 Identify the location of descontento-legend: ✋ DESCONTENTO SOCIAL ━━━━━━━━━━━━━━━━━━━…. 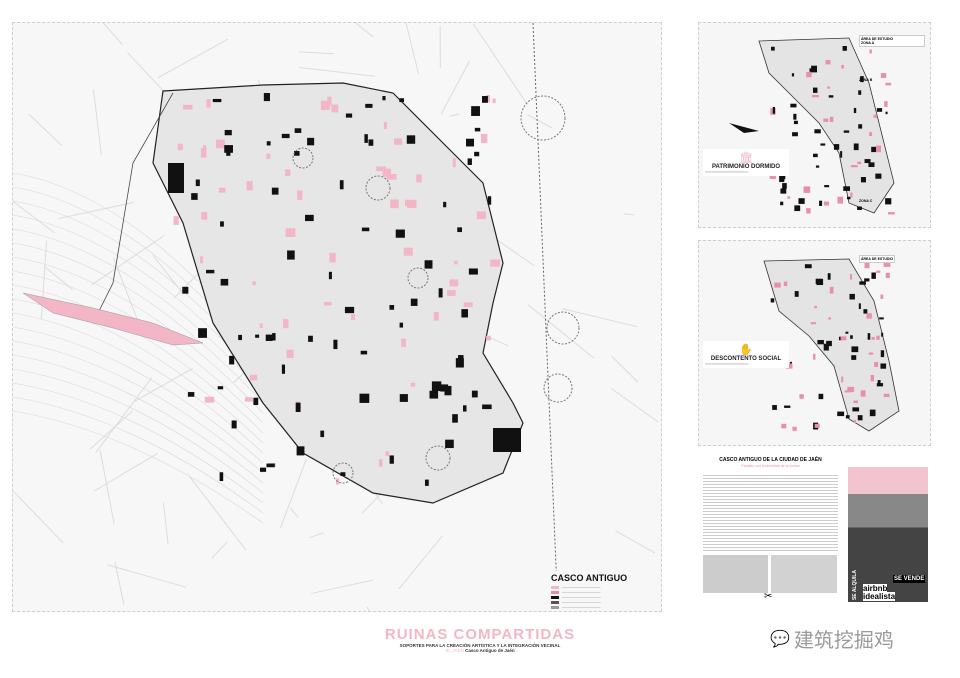
(746, 354).